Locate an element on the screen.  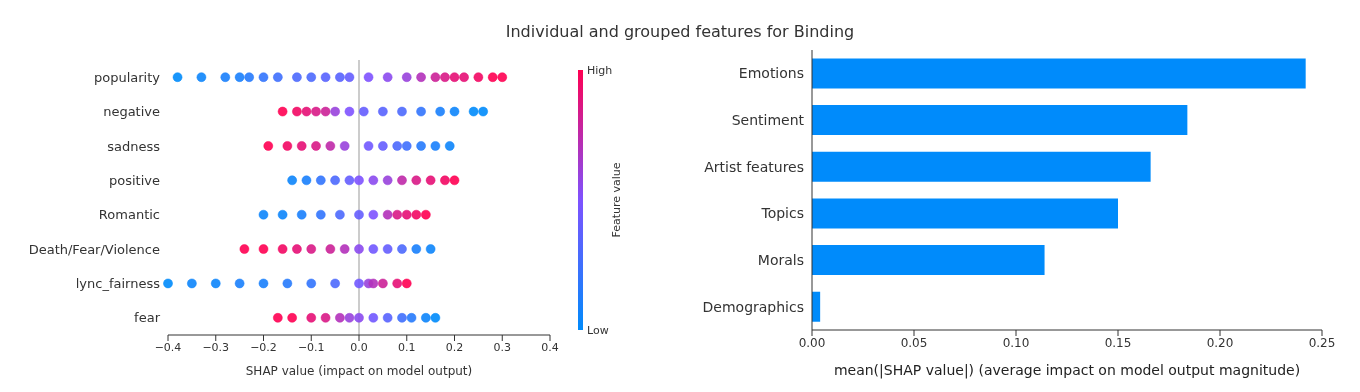
y-tick-label: sadness is located at coordinates (134, 146).